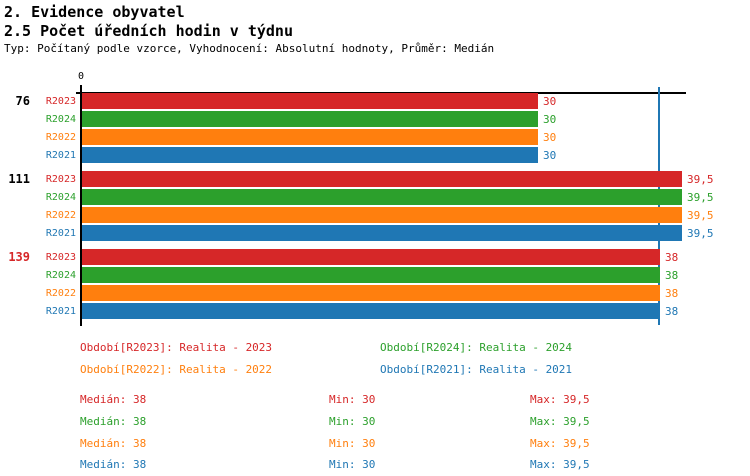  What do you see at coordinates (81, 76) in the screenshot?
I see `x-axis-origin-tick-label: 0` at bounding box center [81, 76].